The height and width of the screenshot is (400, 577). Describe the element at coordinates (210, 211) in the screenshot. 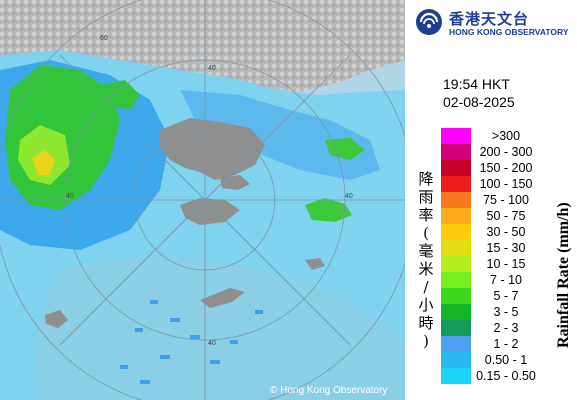

I see `lantau-island` at that location.